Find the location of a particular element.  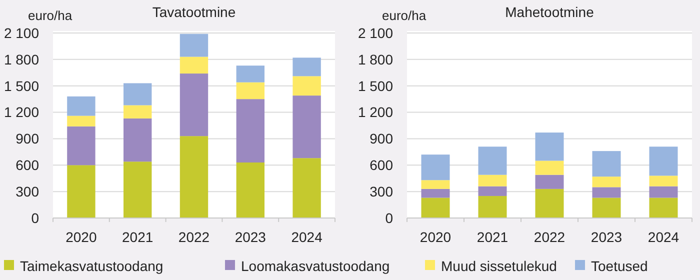

chart-title: Tavatootmine is located at coordinates (194, 12).